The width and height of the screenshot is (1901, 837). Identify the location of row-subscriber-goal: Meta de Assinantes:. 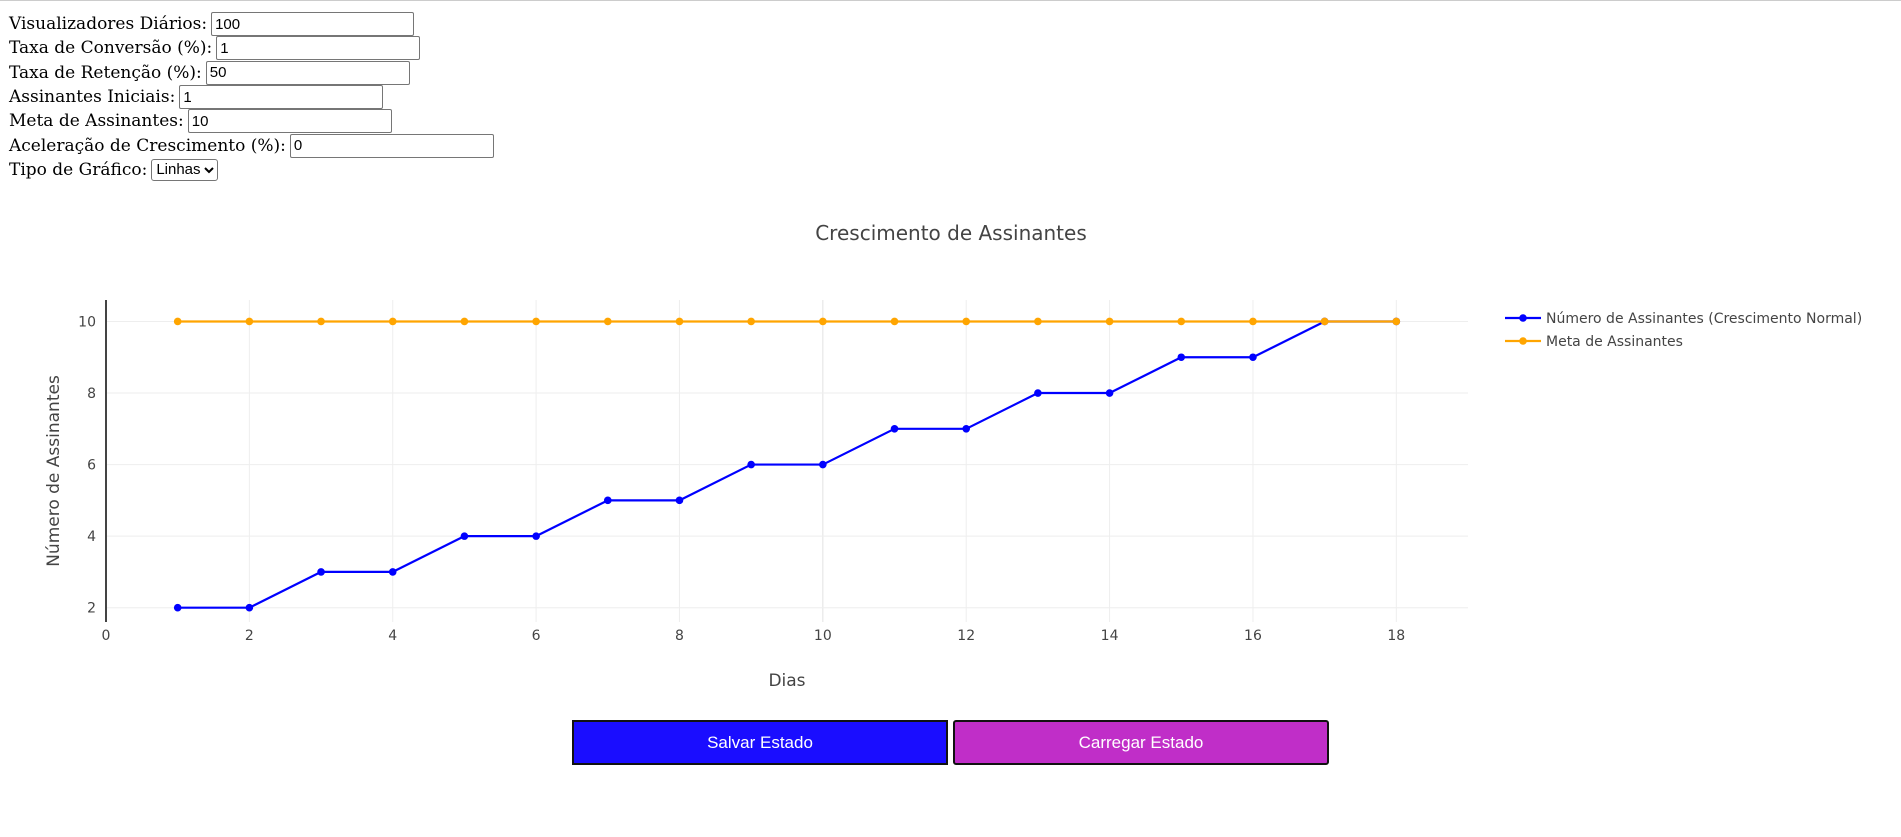
(251, 121).